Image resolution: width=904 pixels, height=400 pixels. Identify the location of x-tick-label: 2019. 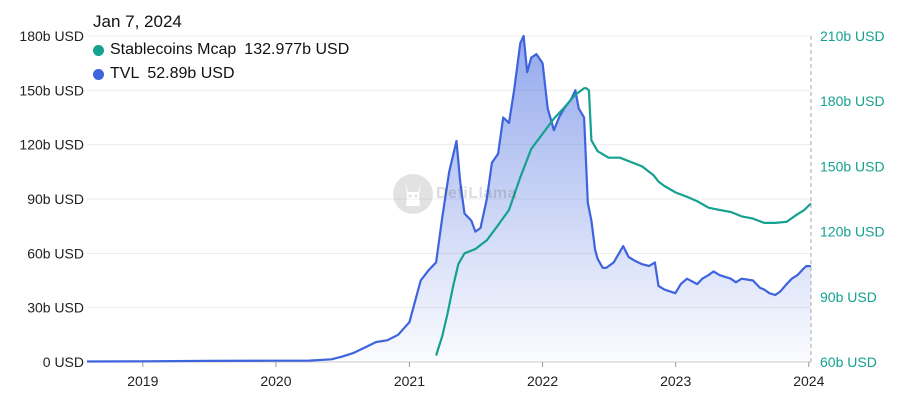
(142, 381).